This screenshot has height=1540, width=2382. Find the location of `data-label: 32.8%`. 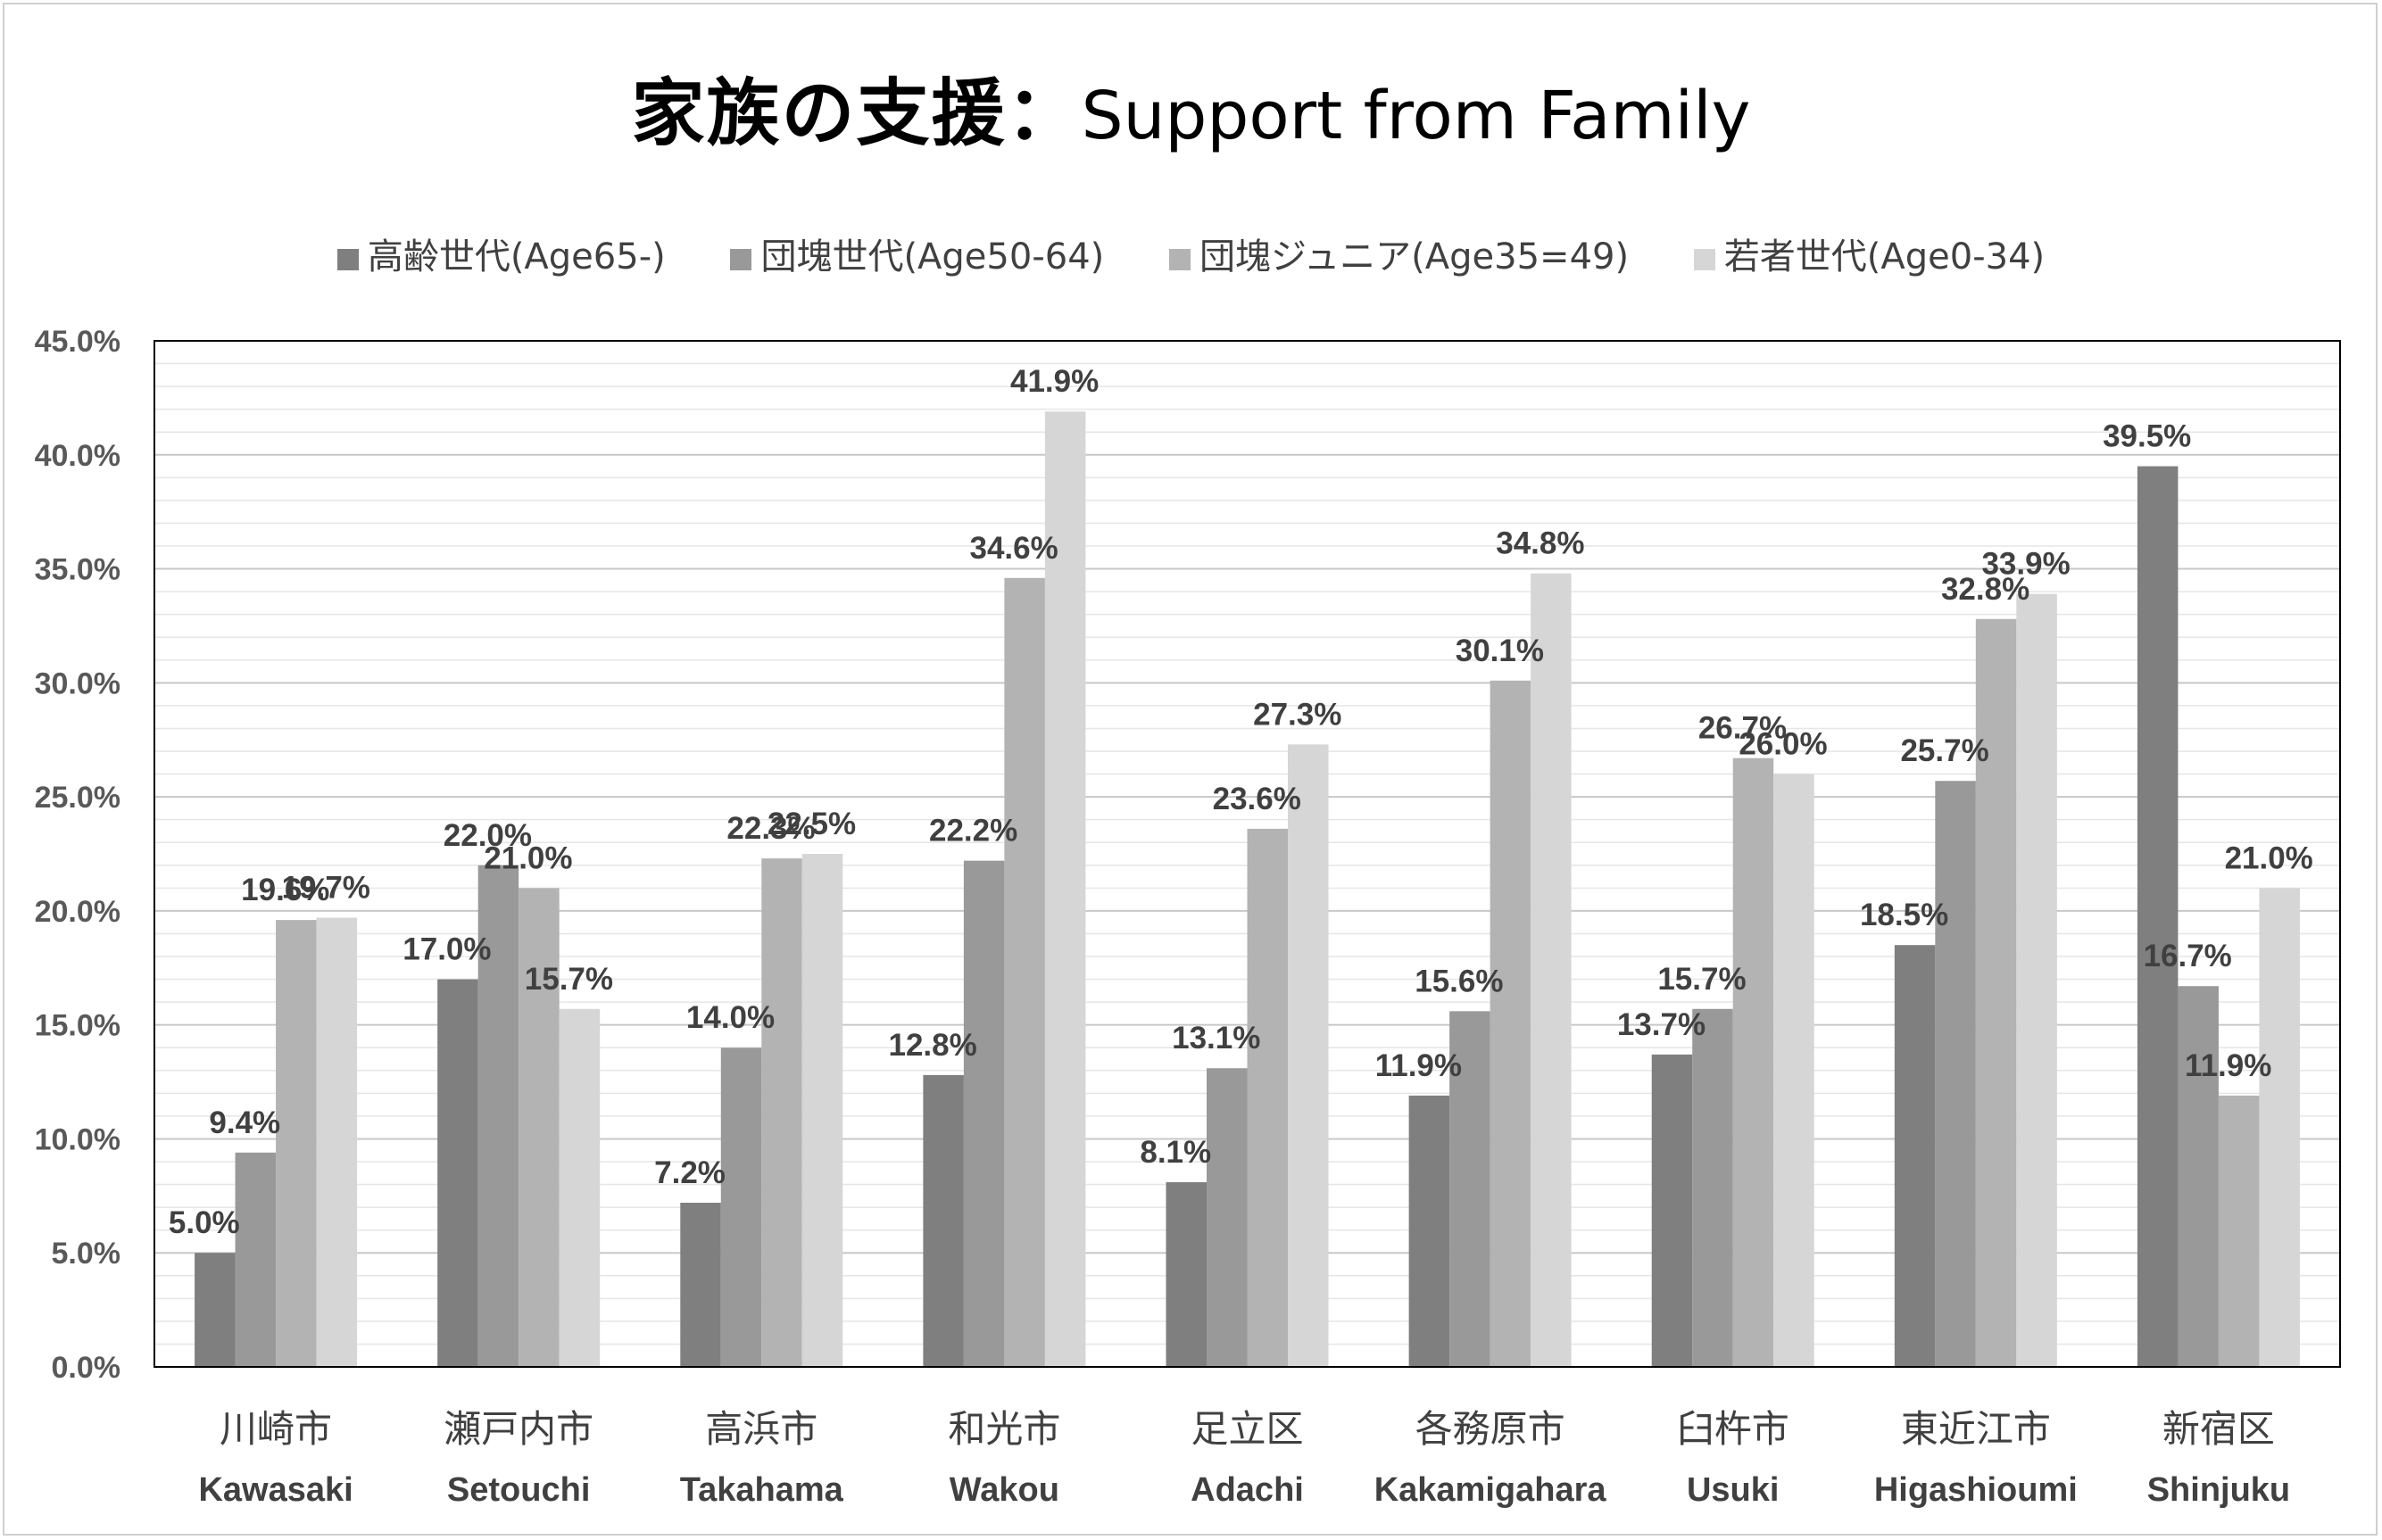

data-label: 32.8% is located at coordinates (1985, 589).